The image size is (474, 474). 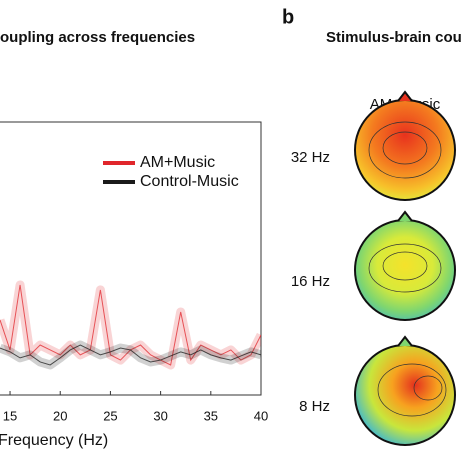 I want to click on x-tick-label: 40, so click(x=261, y=415).